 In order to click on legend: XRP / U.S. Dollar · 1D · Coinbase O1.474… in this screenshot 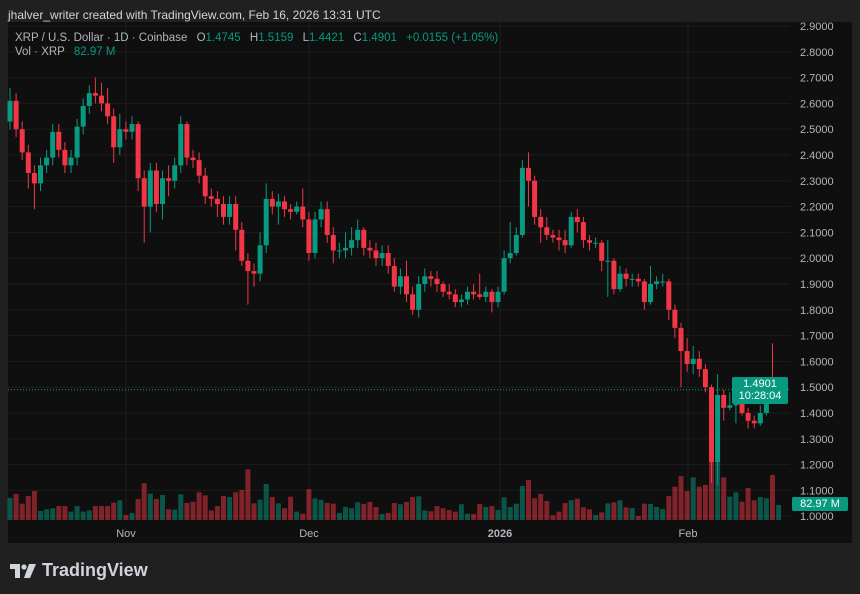, I will do `click(256, 45)`.